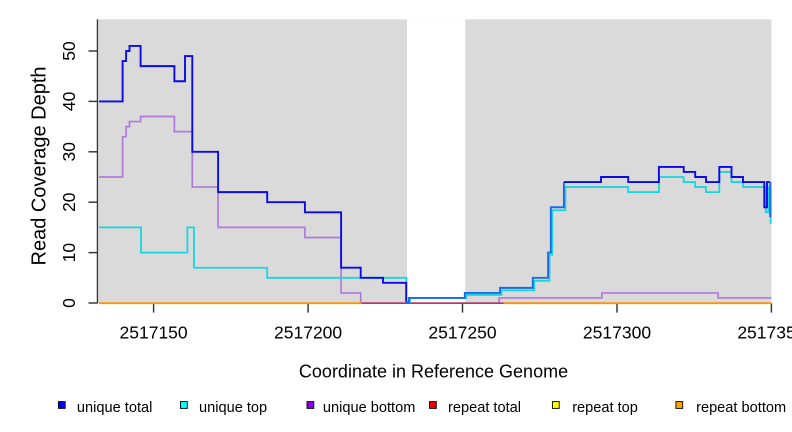  Describe the element at coordinates (617, 333) in the screenshot. I see `svg-text: 2517300` at that location.